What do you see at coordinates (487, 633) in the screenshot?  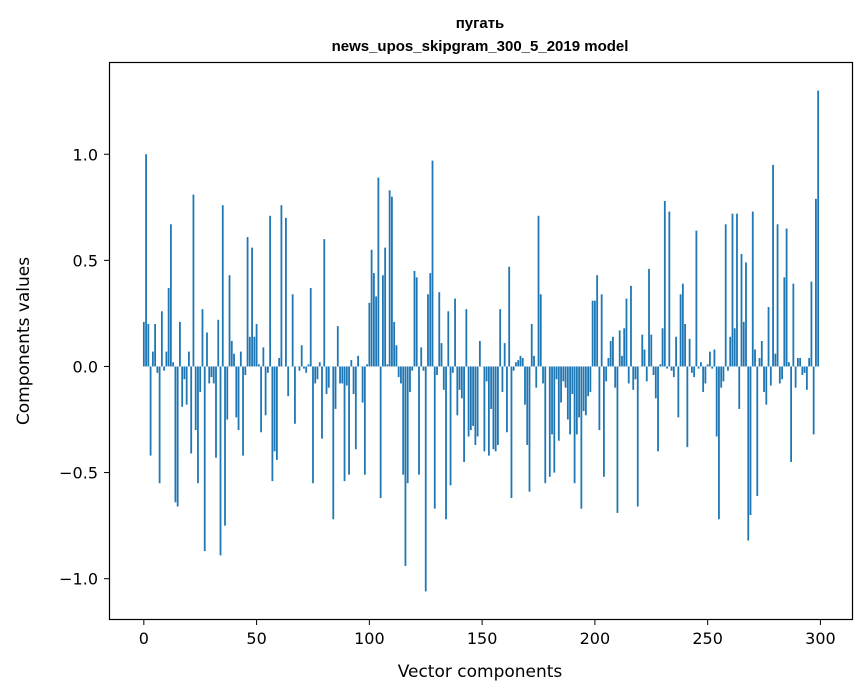 I see `x-axis-ticks: 0 50 100 150 200 250 300` at bounding box center [487, 633].